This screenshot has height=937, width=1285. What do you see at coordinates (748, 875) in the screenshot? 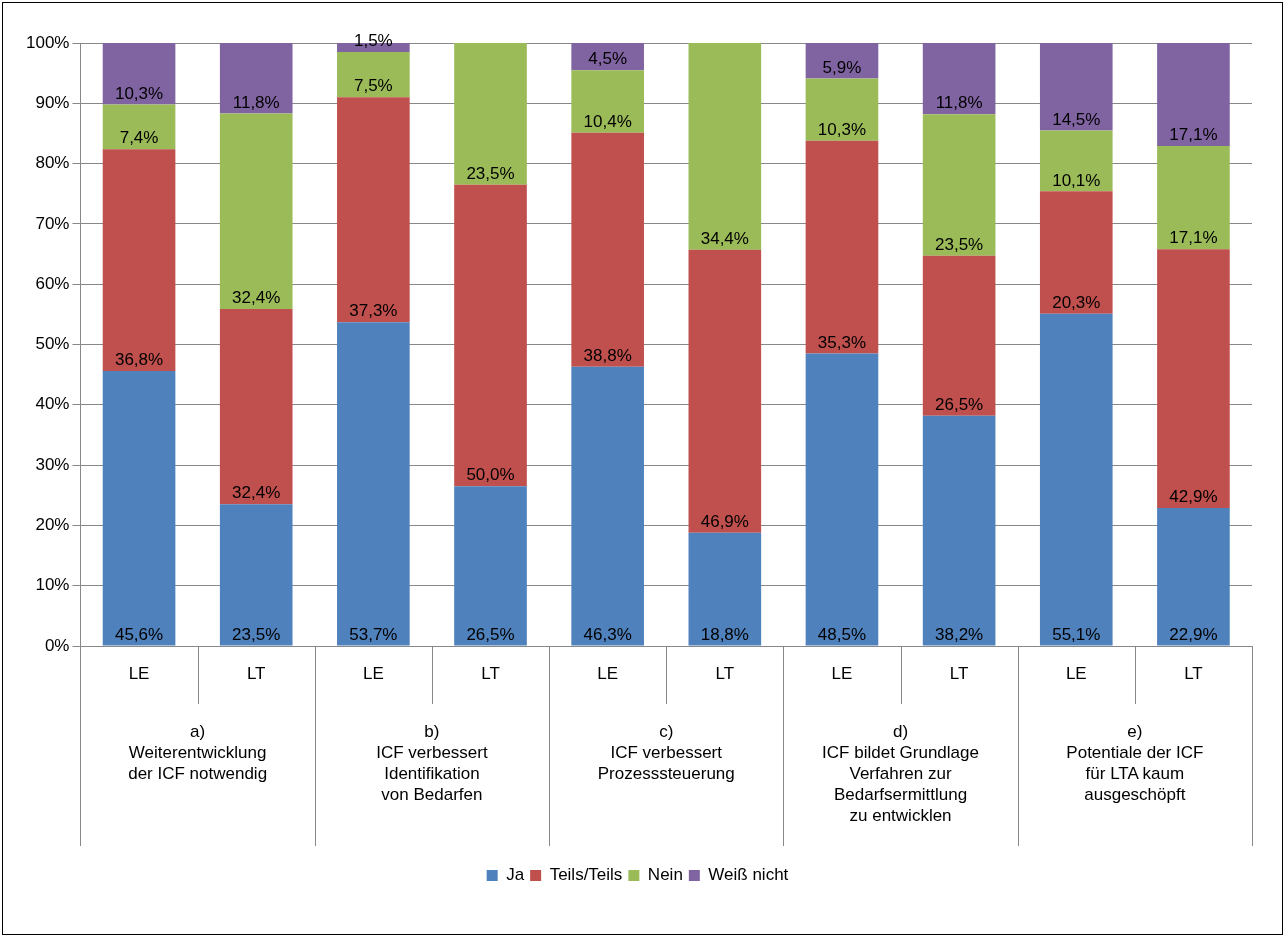
I see `legend-label: Weiß nicht` at bounding box center [748, 875].